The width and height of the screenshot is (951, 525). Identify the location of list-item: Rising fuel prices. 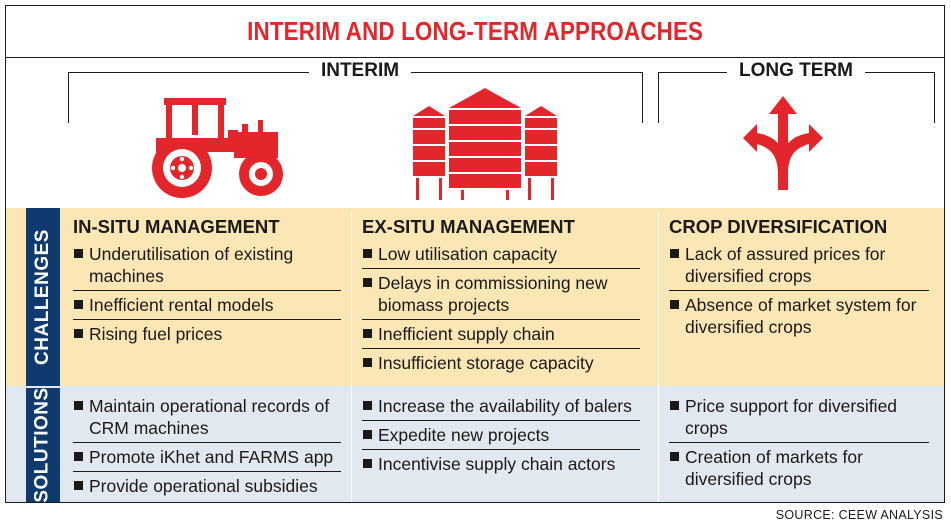
(207, 335).